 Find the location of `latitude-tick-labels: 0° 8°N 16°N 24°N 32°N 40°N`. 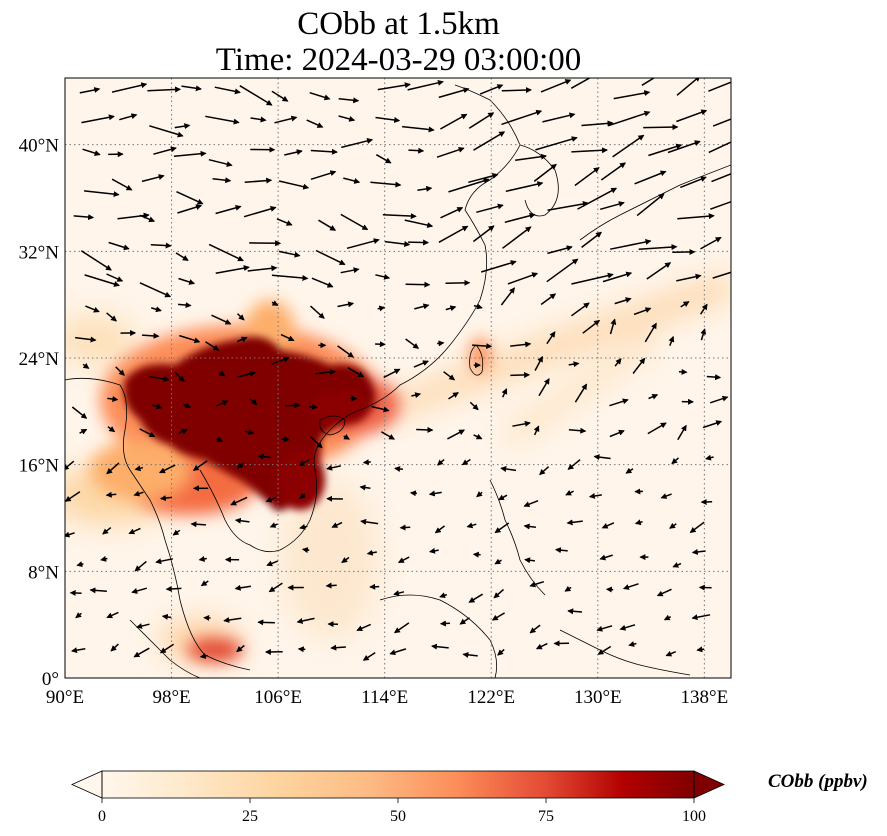

latitude-tick-labels: 0° 8°N 16°N 24°N 32°N 40°N is located at coordinates (39, 413).